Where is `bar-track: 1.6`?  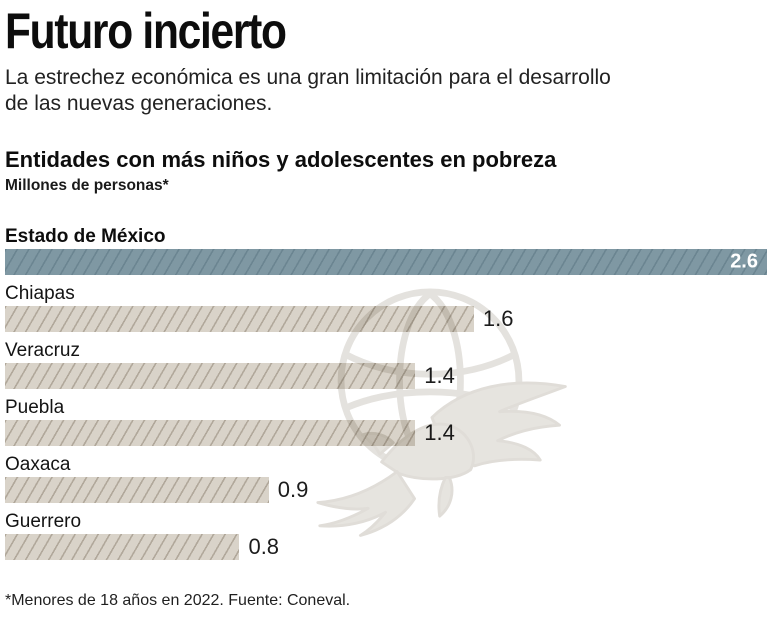
bar-track: 1.6 is located at coordinates (386, 319).